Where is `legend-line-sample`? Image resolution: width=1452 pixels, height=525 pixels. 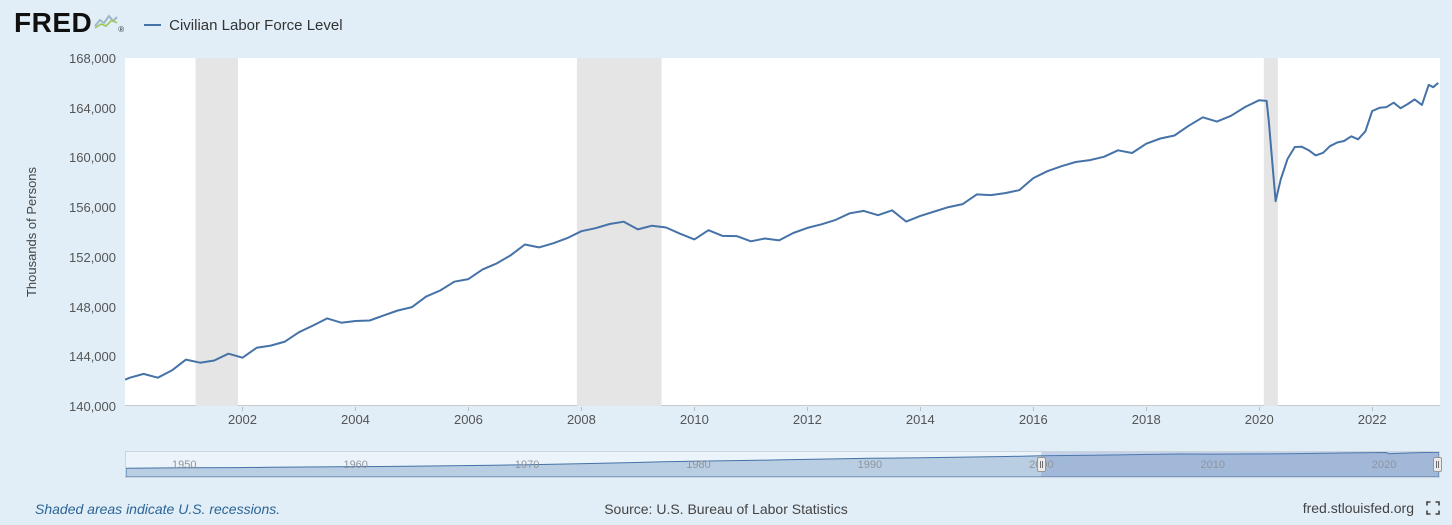 legend-line-sample is located at coordinates (153, 25).